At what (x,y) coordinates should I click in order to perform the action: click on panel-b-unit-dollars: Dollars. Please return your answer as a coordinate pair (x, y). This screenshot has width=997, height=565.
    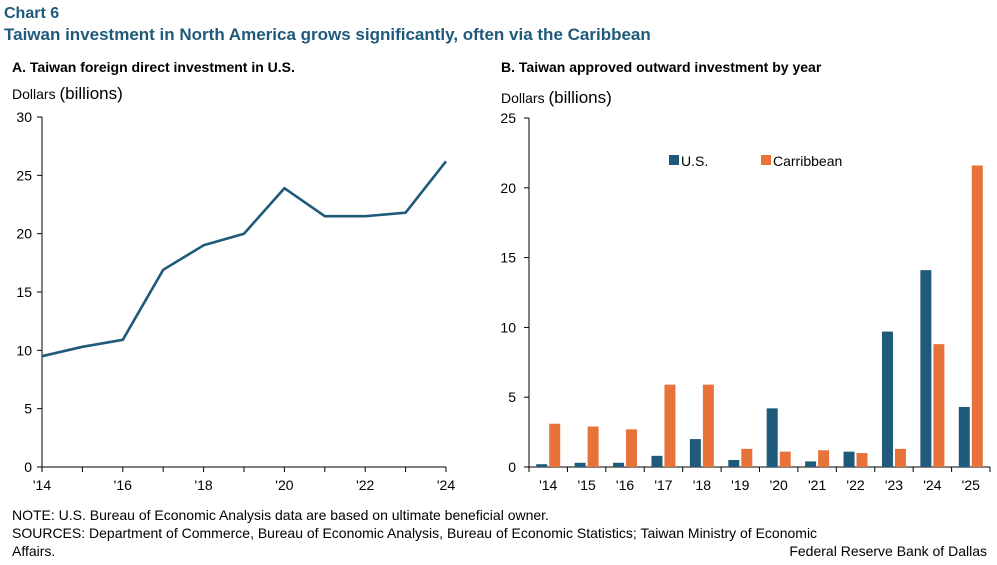
    Looking at the image, I should click on (523, 98).